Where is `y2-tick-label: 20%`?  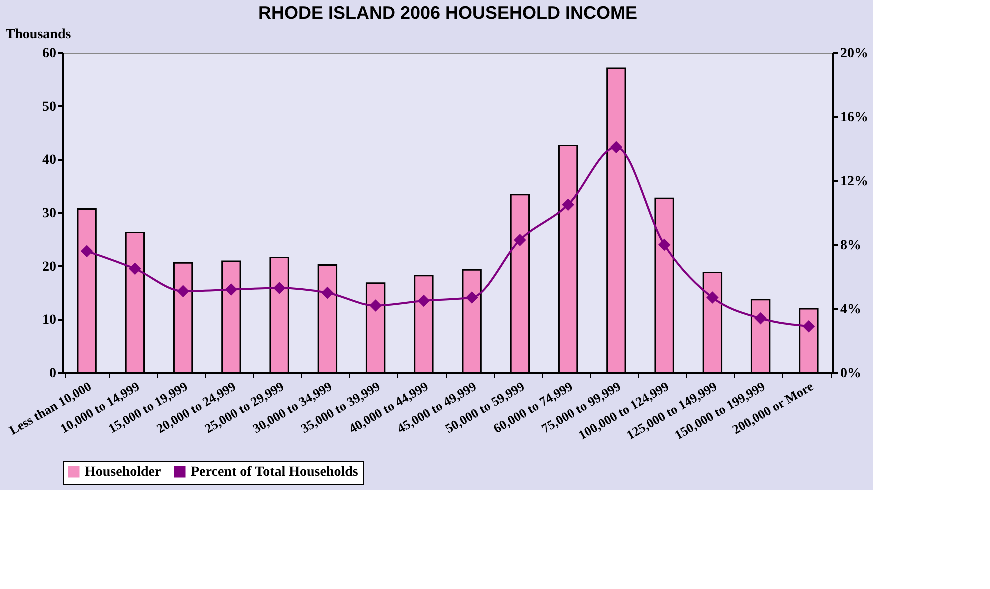 y2-tick-label: 20% is located at coordinates (854, 54).